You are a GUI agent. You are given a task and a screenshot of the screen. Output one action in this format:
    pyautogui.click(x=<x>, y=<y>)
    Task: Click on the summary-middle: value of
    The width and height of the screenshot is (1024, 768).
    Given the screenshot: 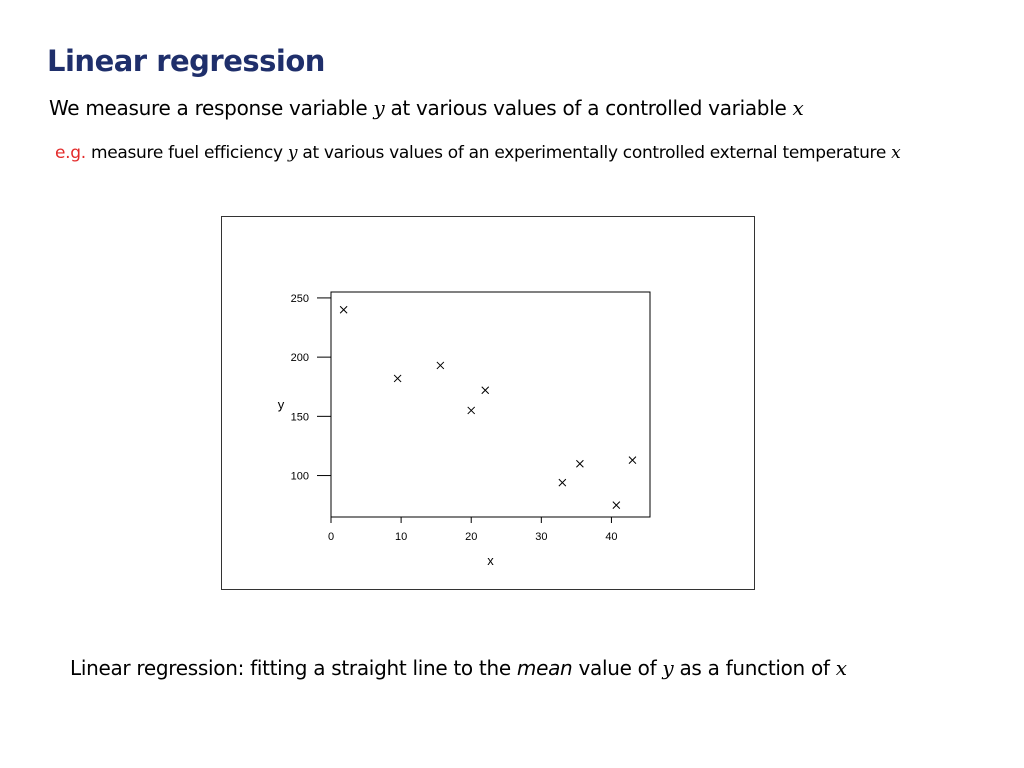 What is the action you would take?
    pyautogui.click(x=617, y=668)
    